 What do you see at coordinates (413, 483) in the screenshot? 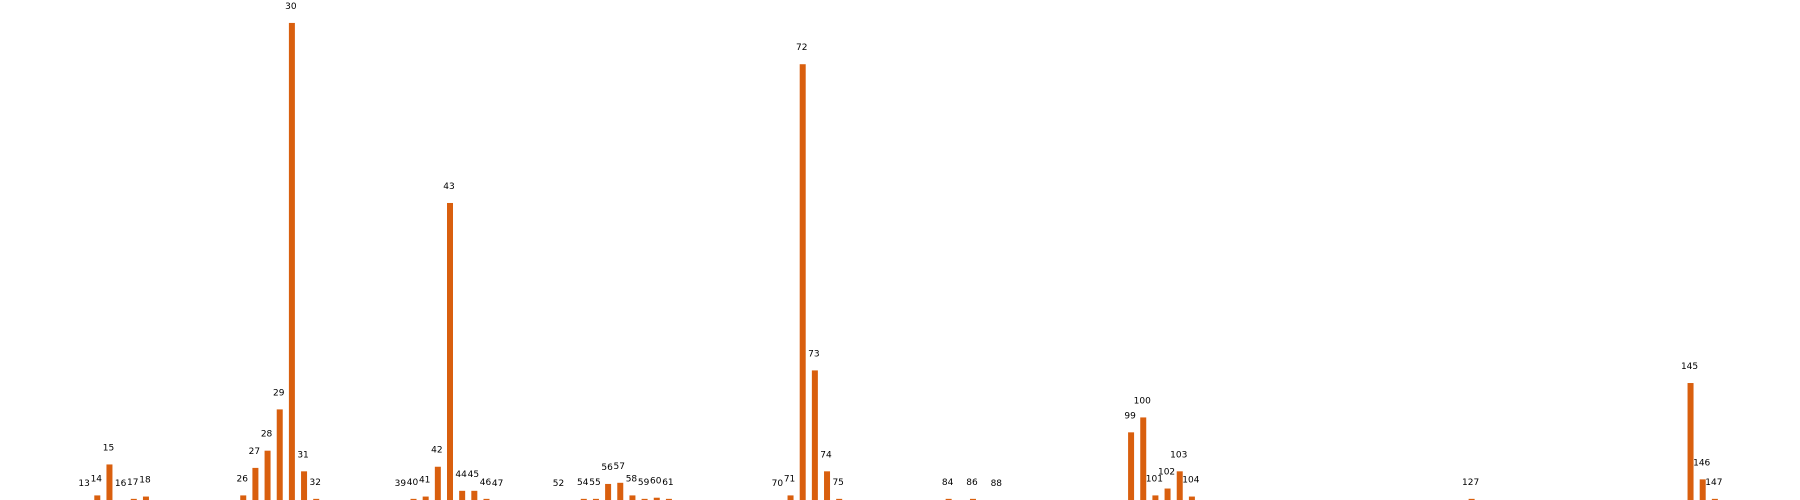
I see `bar-label: 40` at bounding box center [413, 483].